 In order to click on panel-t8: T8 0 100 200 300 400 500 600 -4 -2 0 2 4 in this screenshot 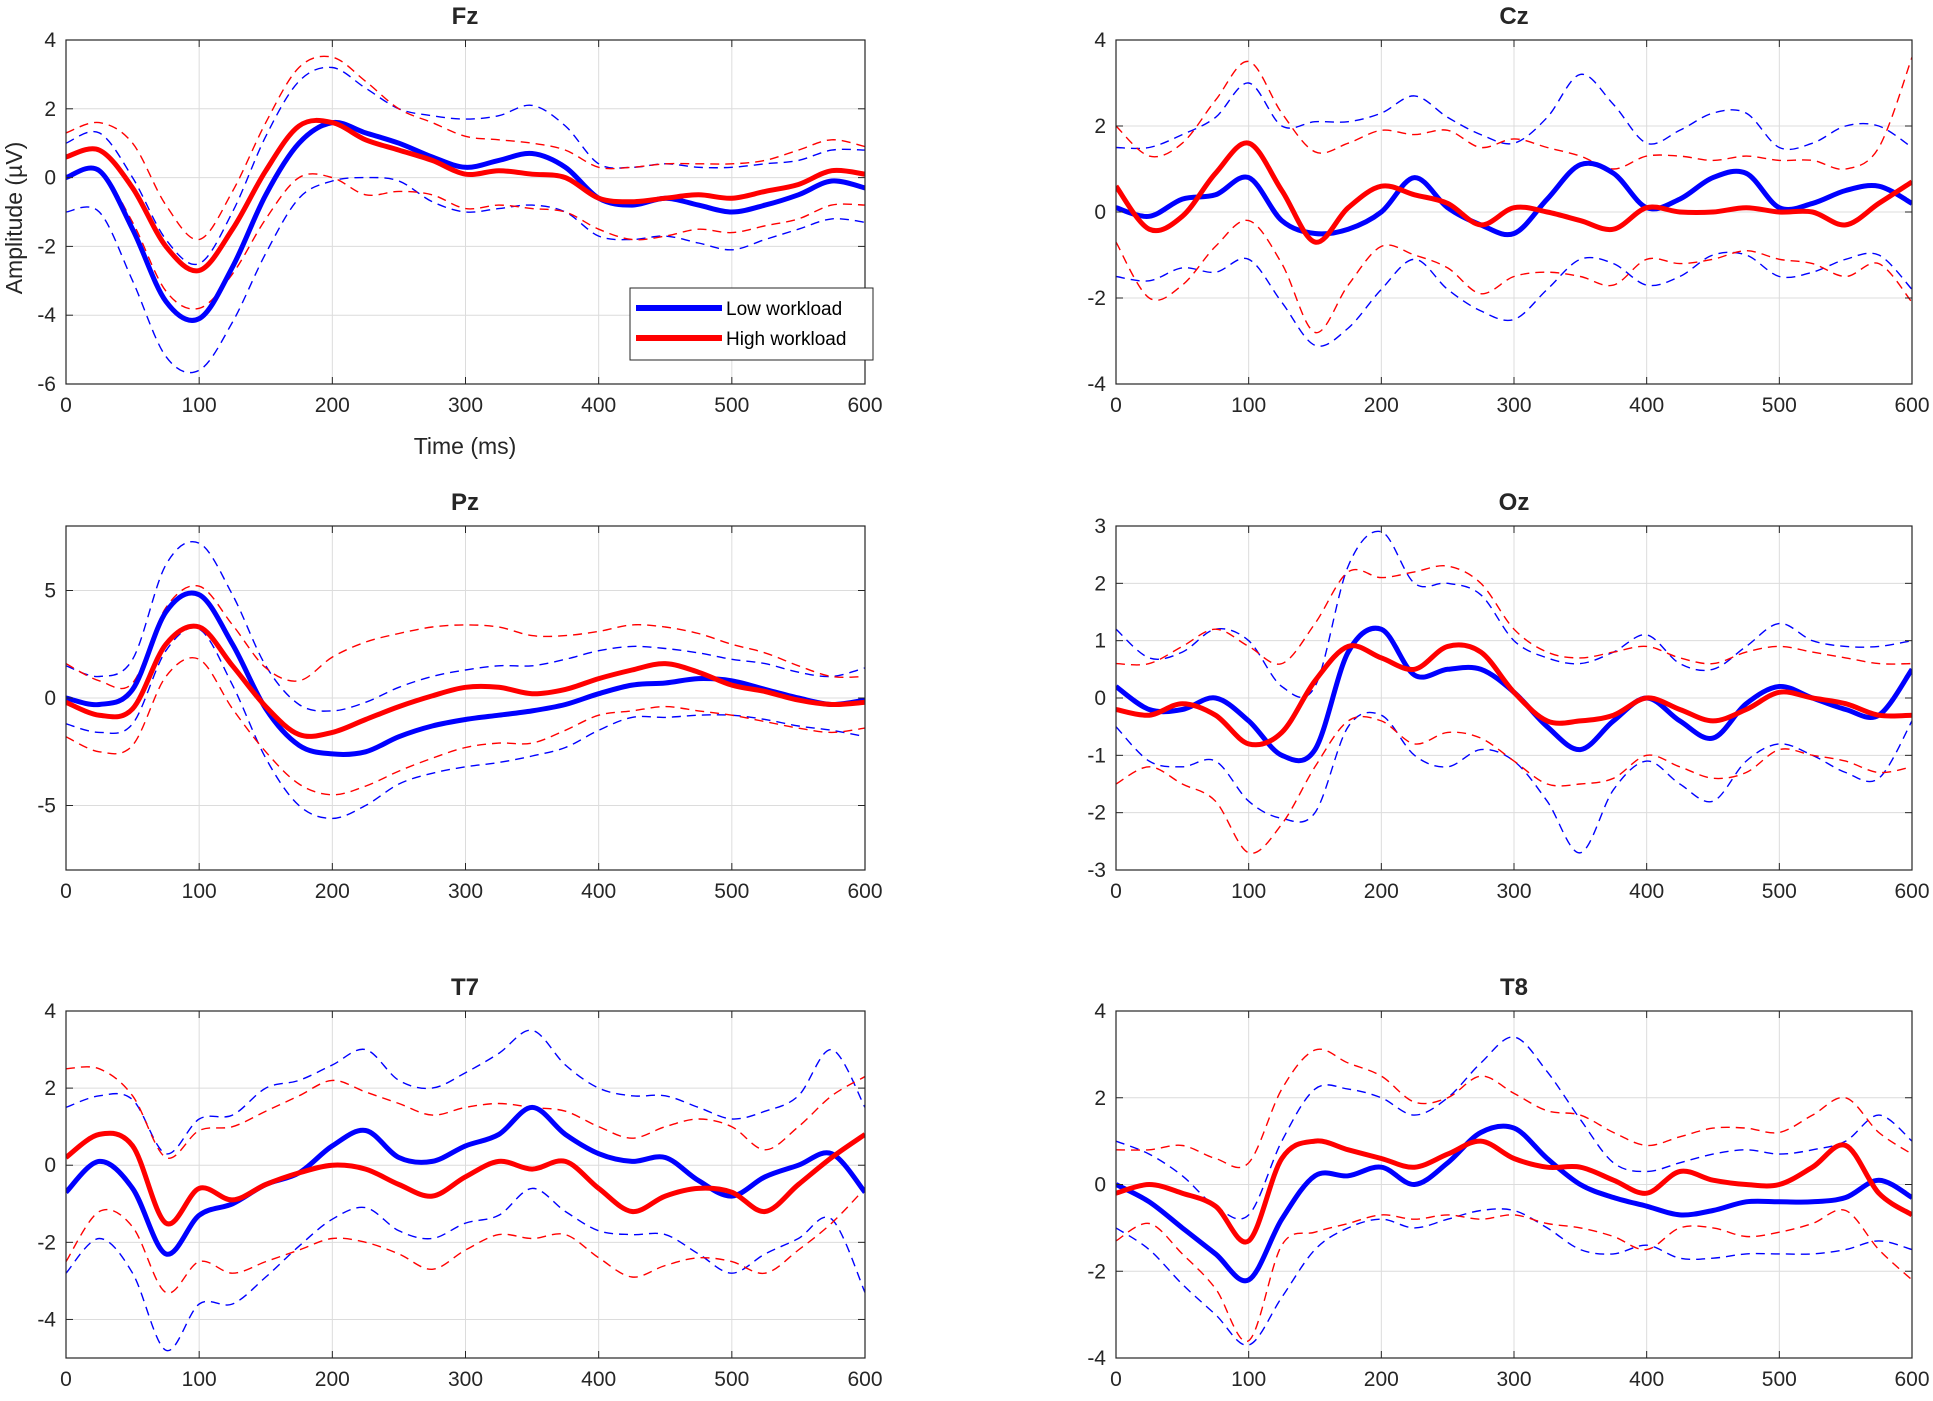, I will do `click(1508, 1182)`.